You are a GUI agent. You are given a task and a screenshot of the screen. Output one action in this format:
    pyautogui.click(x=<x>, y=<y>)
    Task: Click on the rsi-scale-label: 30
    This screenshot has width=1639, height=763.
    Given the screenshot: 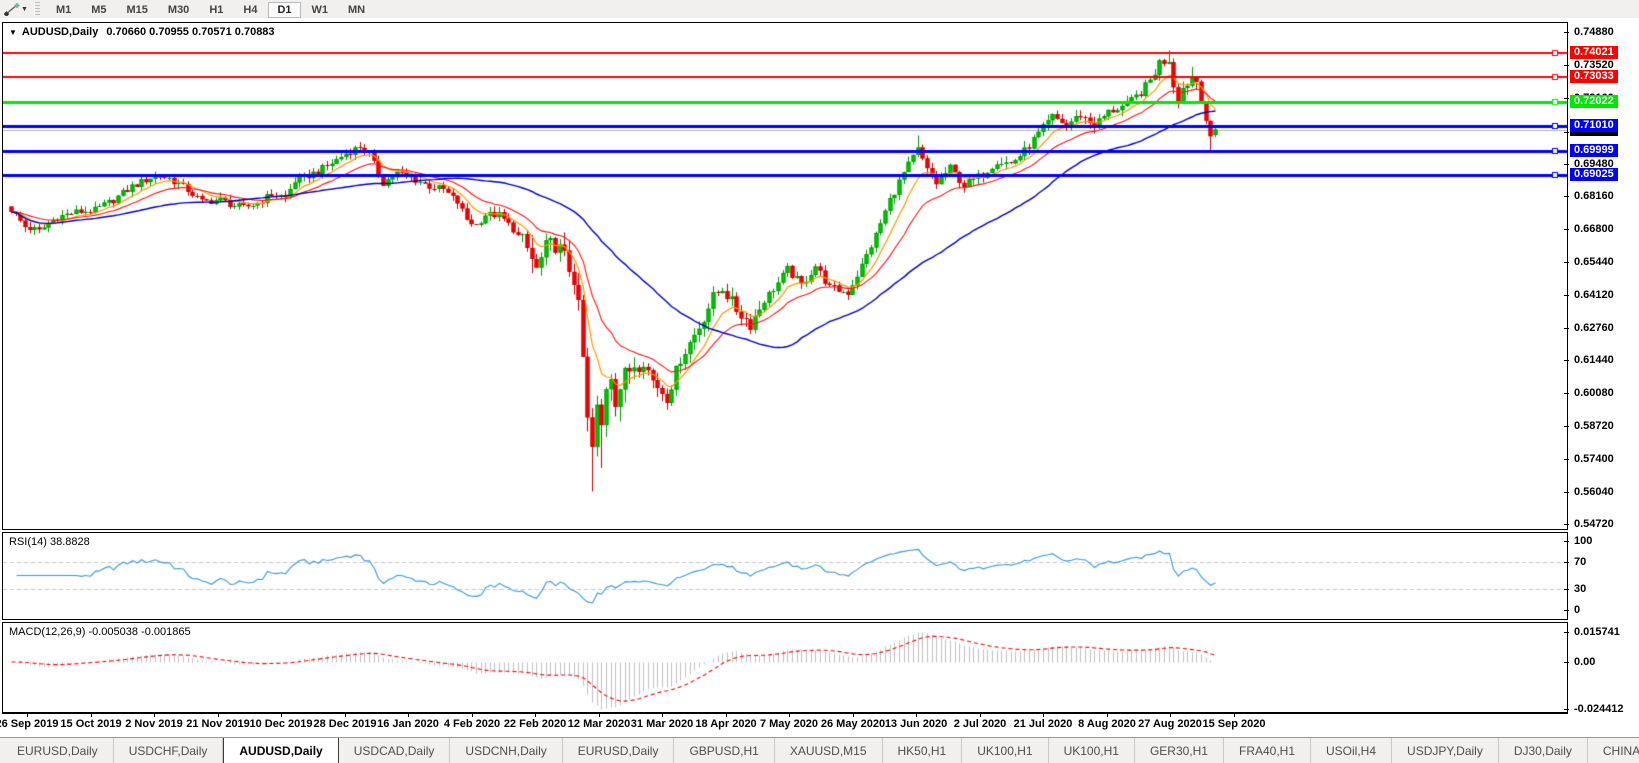 What is the action you would take?
    pyautogui.click(x=1580, y=589)
    